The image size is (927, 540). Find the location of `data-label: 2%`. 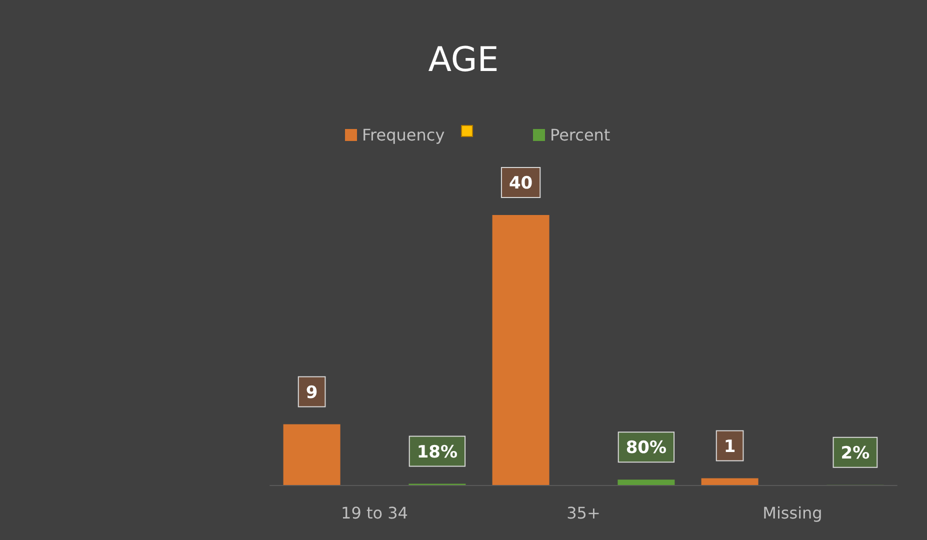

data-label: 2% is located at coordinates (855, 453).